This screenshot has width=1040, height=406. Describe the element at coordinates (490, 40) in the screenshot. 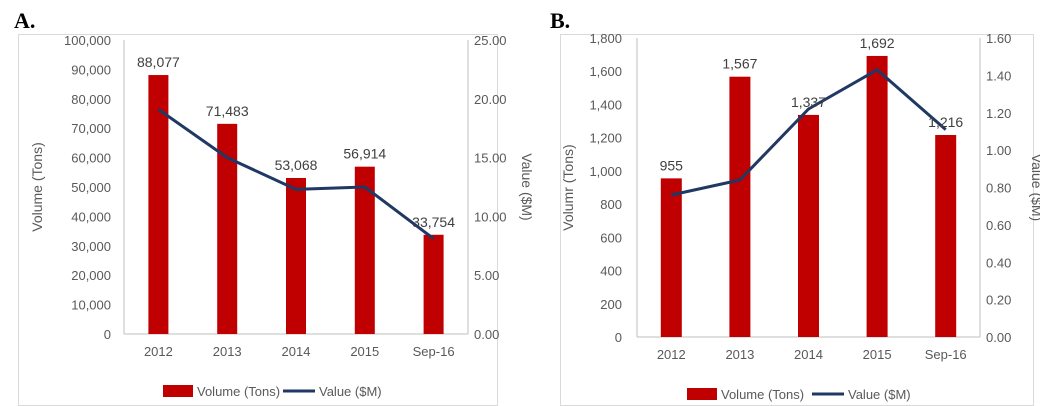

I see `y-tick-right-label: 25.00` at that location.